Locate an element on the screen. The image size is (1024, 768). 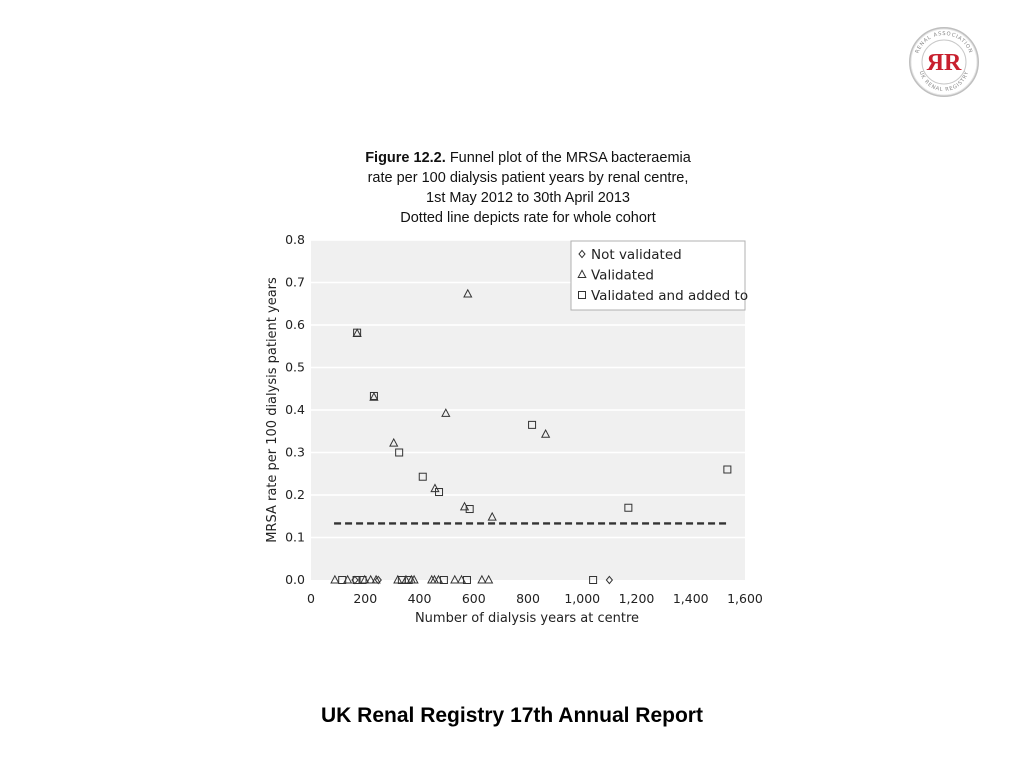
x-tick-label: 1,200 is located at coordinates (637, 598).